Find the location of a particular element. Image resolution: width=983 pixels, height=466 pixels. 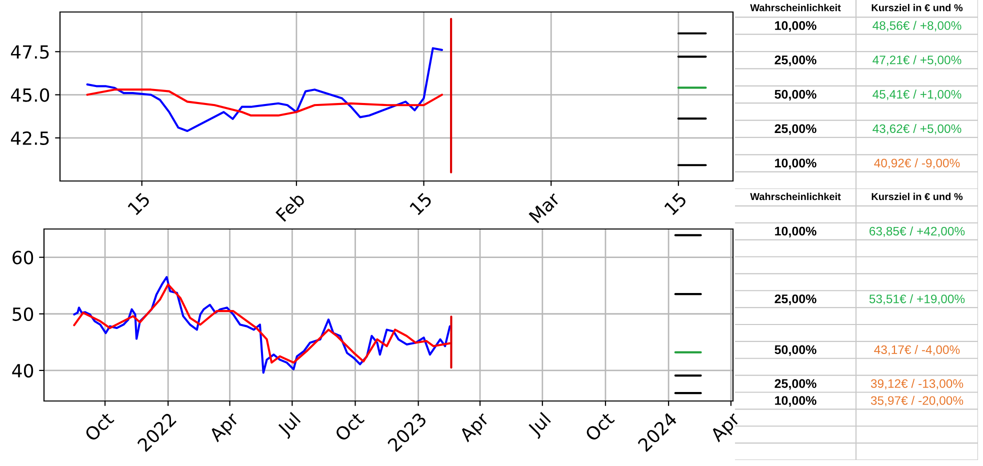

y-tick-label: 60 is located at coordinates (23, 257).